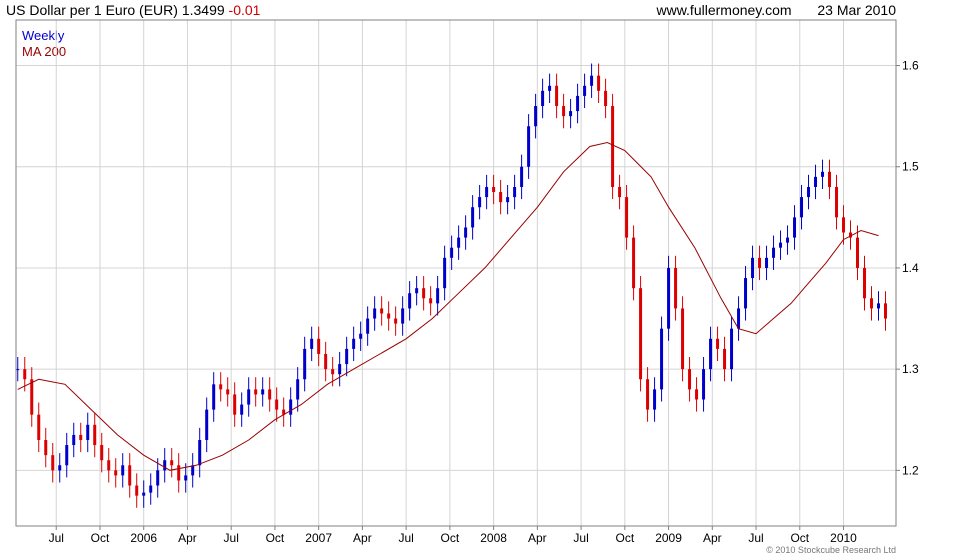 Image resolution: width=980 pixels, height=560 pixels. Describe the element at coordinates (244, 10) in the screenshot. I see `price-change: -0.01` at that location.